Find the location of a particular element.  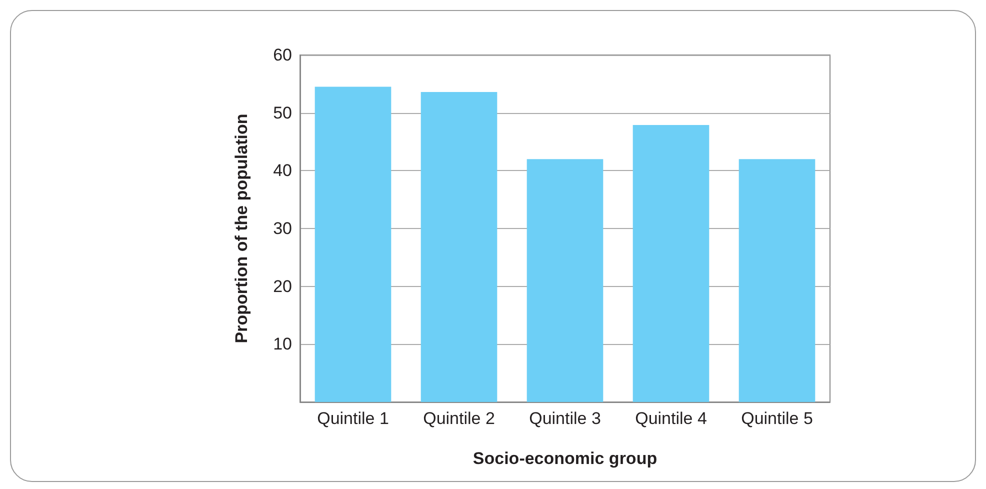

x-tick-label: Quintile 1 is located at coordinates (353, 418).